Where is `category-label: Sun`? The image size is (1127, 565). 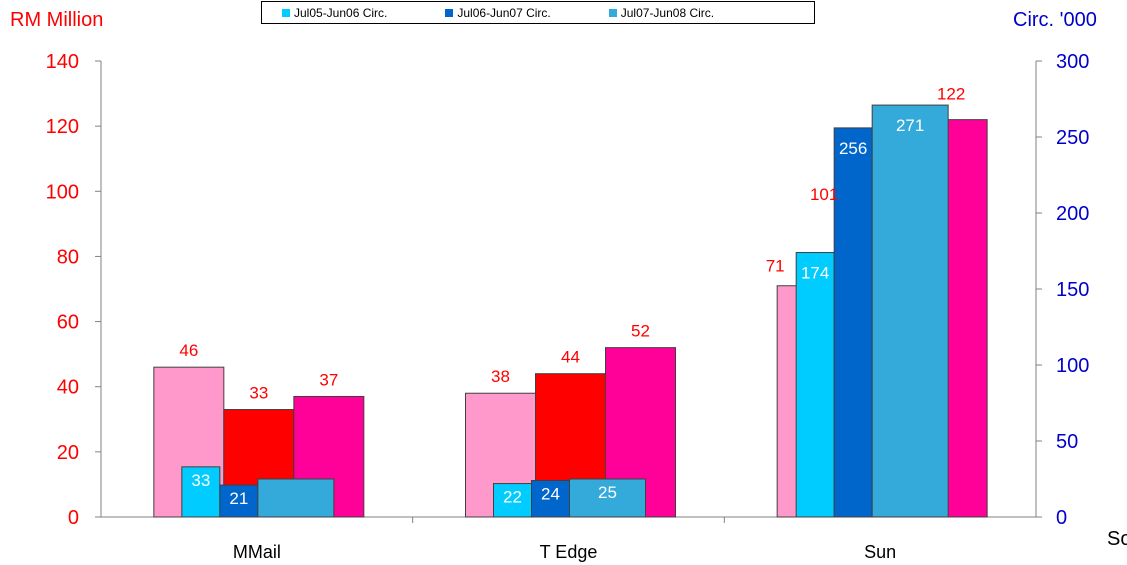 category-label: Sun is located at coordinates (880, 552).